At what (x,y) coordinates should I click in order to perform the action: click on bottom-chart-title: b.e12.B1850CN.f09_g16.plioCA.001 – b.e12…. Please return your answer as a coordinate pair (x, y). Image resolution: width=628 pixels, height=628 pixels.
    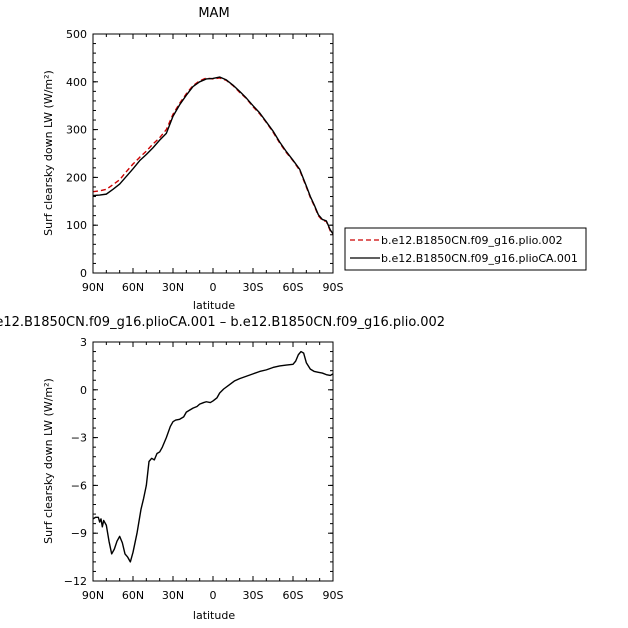
    Looking at the image, I should click on (222, 322).